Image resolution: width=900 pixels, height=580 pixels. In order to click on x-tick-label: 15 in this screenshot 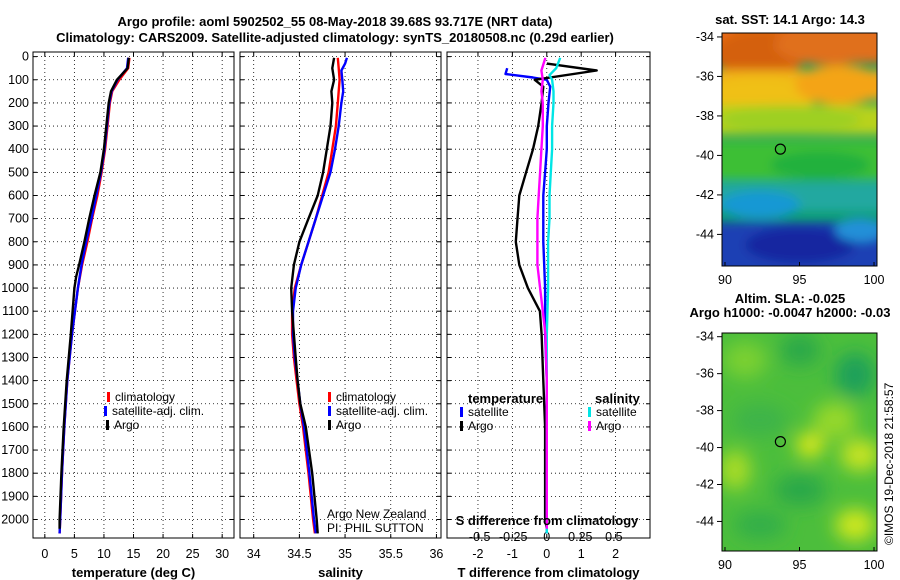, I will do `click(134, 554)`.